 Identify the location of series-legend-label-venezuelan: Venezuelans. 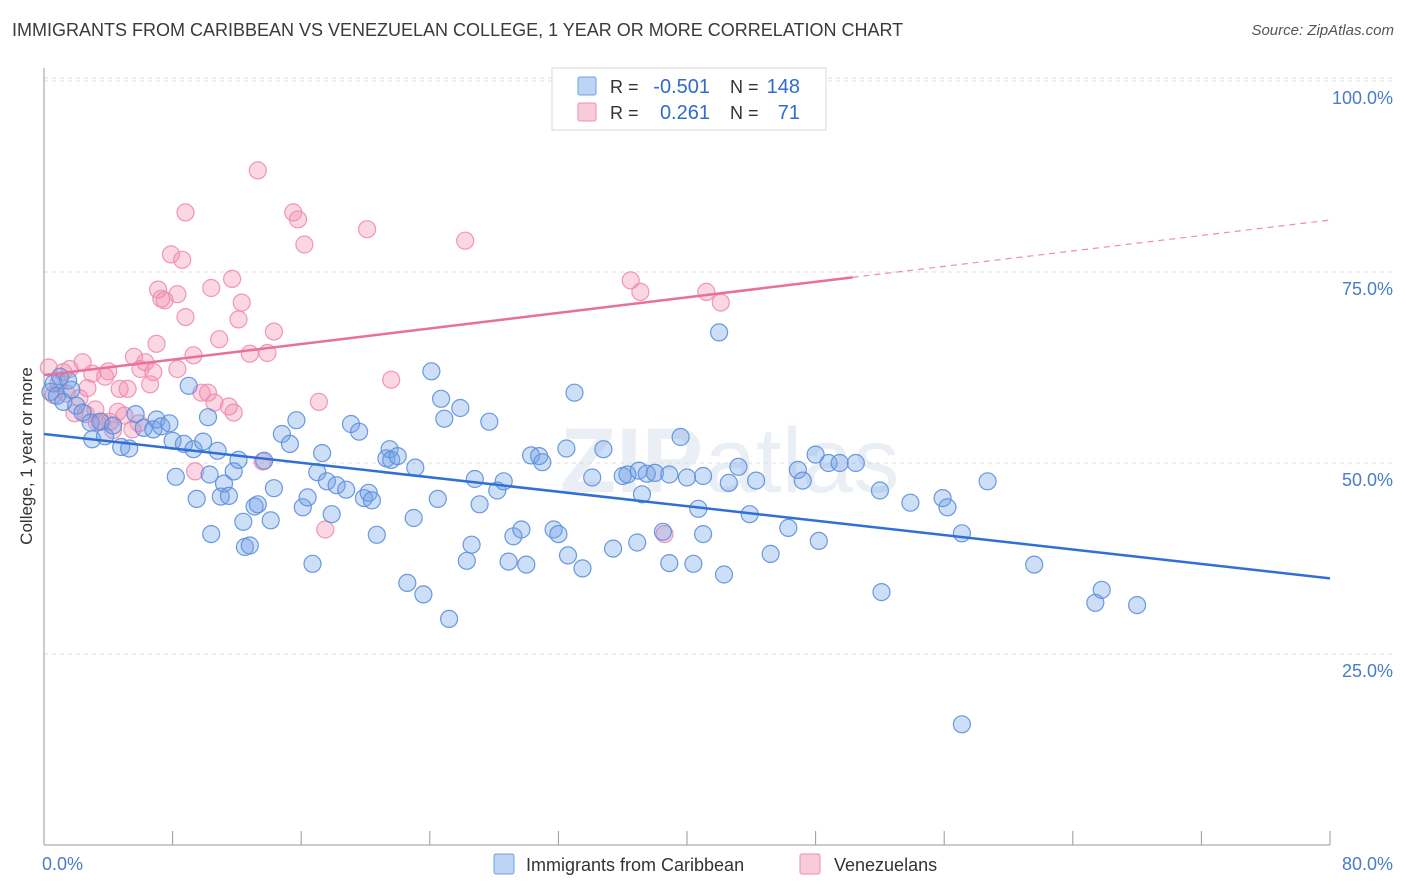
(885, 865).